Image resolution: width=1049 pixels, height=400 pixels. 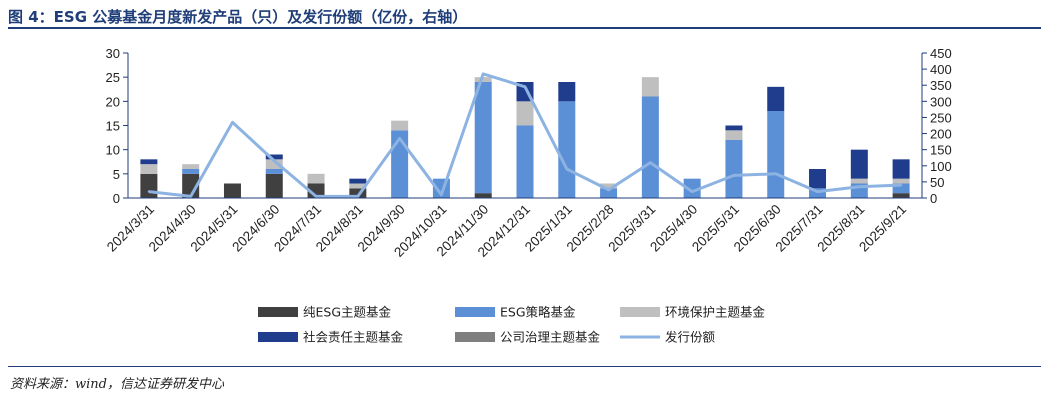 What do you see at coordinates (941, 85) in the screenshot?
I see `right-tick-label-350: 350` at bounding box center [941, 85].